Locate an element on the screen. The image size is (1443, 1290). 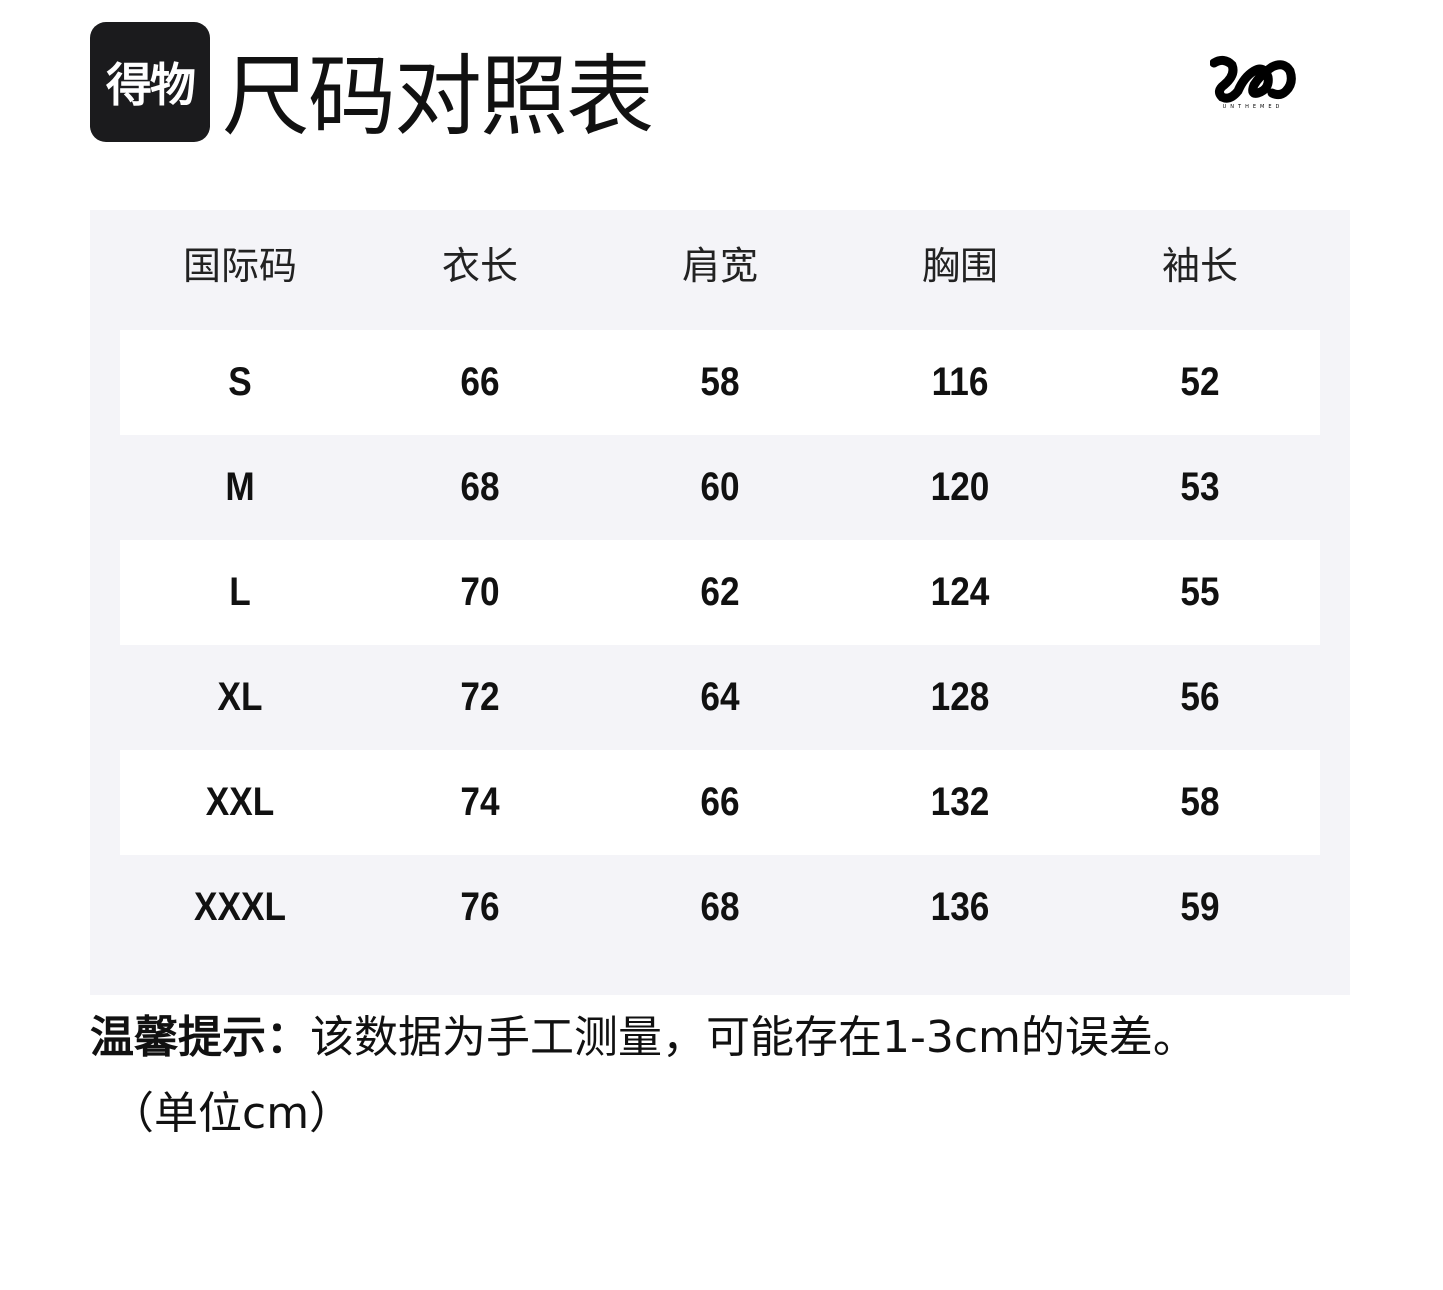
table-cell: 56 is located at coordinates (1200, 697).